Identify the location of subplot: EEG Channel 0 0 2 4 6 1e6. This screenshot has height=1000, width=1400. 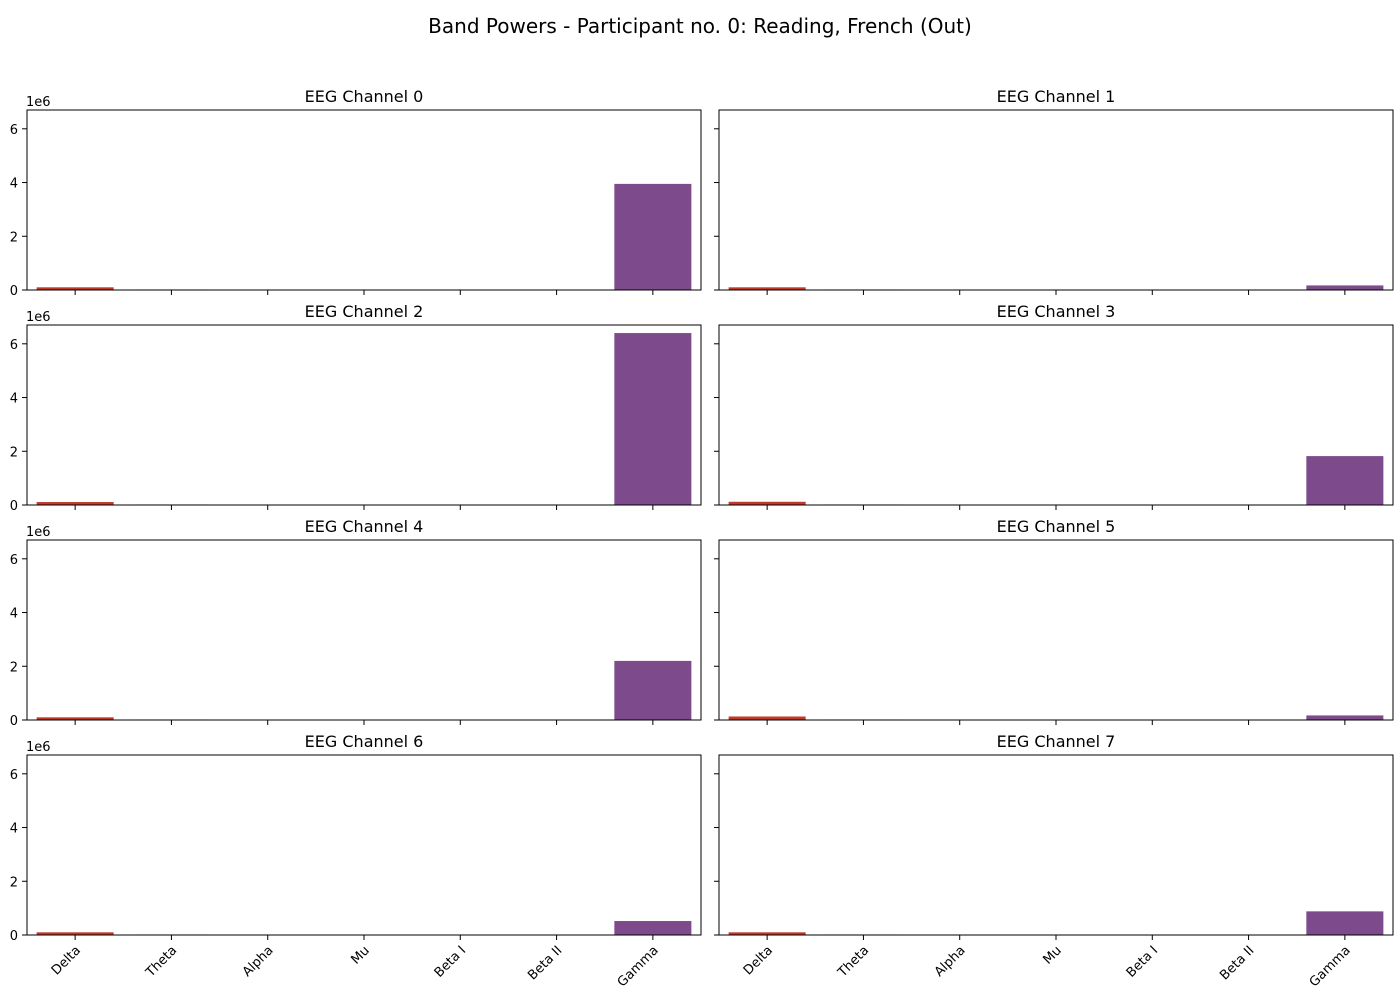
(356, 193).